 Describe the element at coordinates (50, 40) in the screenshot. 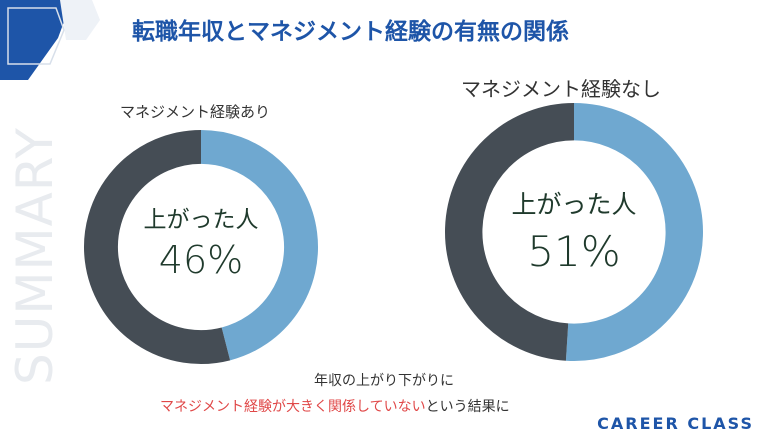

I see `corner-hexagon-graphic` at that location.